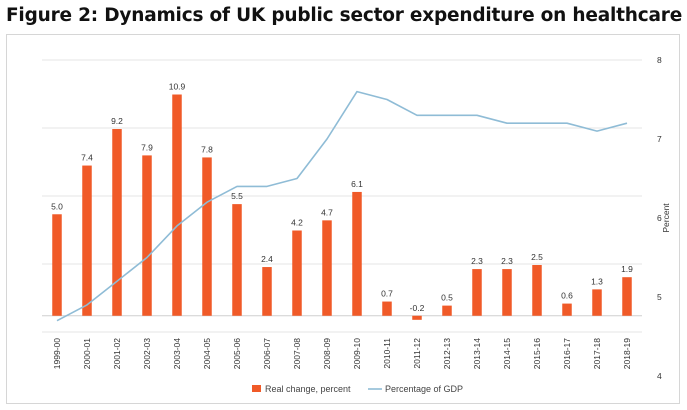 The height and width of the screenshot is (410, 687). Describe the element at coordinates (267, 259) in the screenshot. I see `data-label-2006-07: 2.4` at that location.